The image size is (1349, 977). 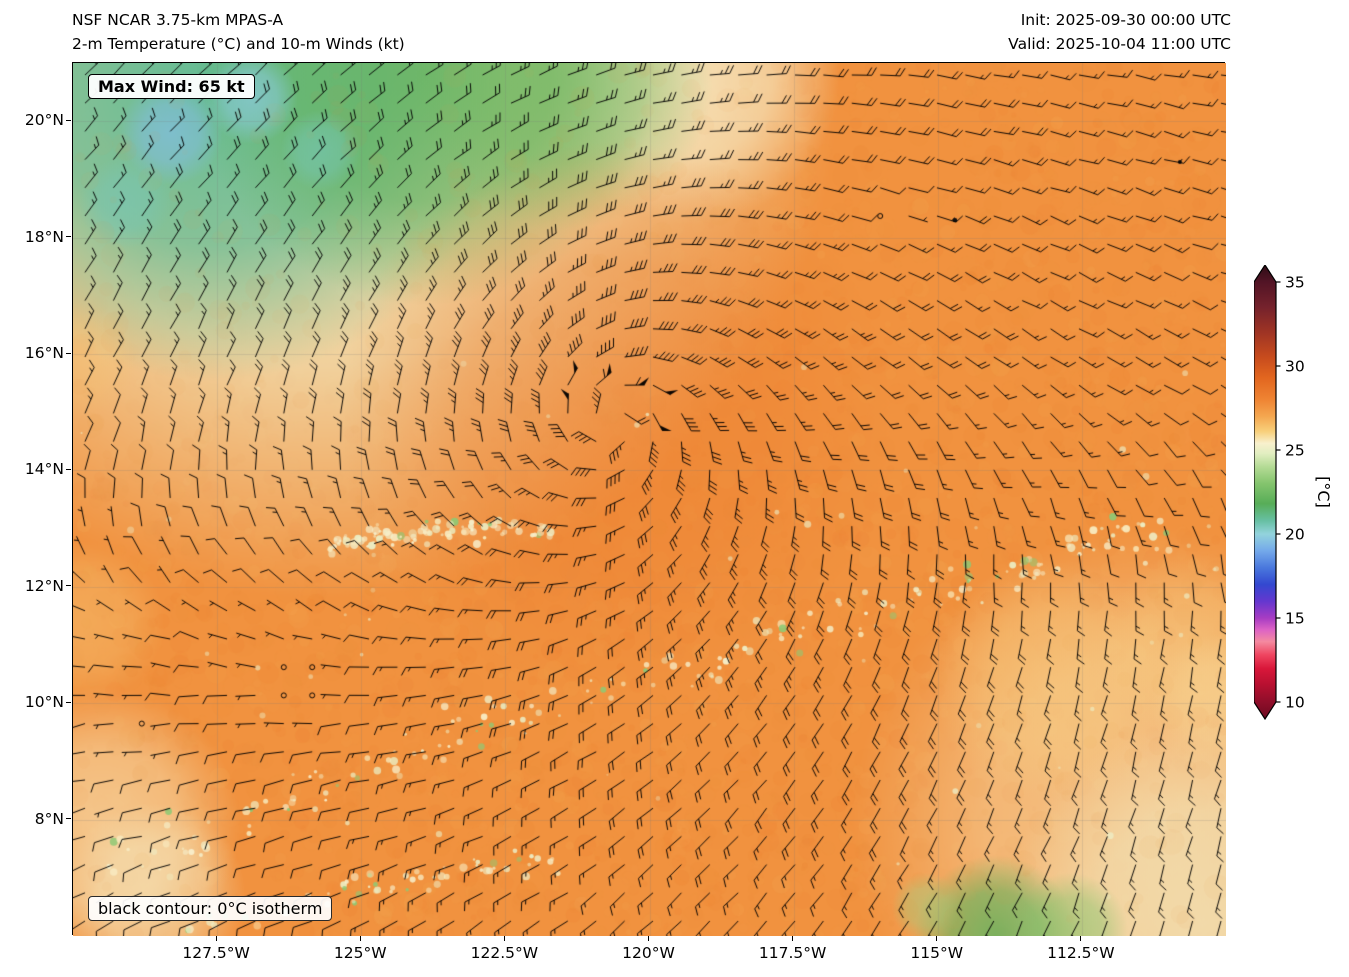 I want to click on colorbar: 10 15 20 25 30 35 [°C], so click(x=1293, y=493).